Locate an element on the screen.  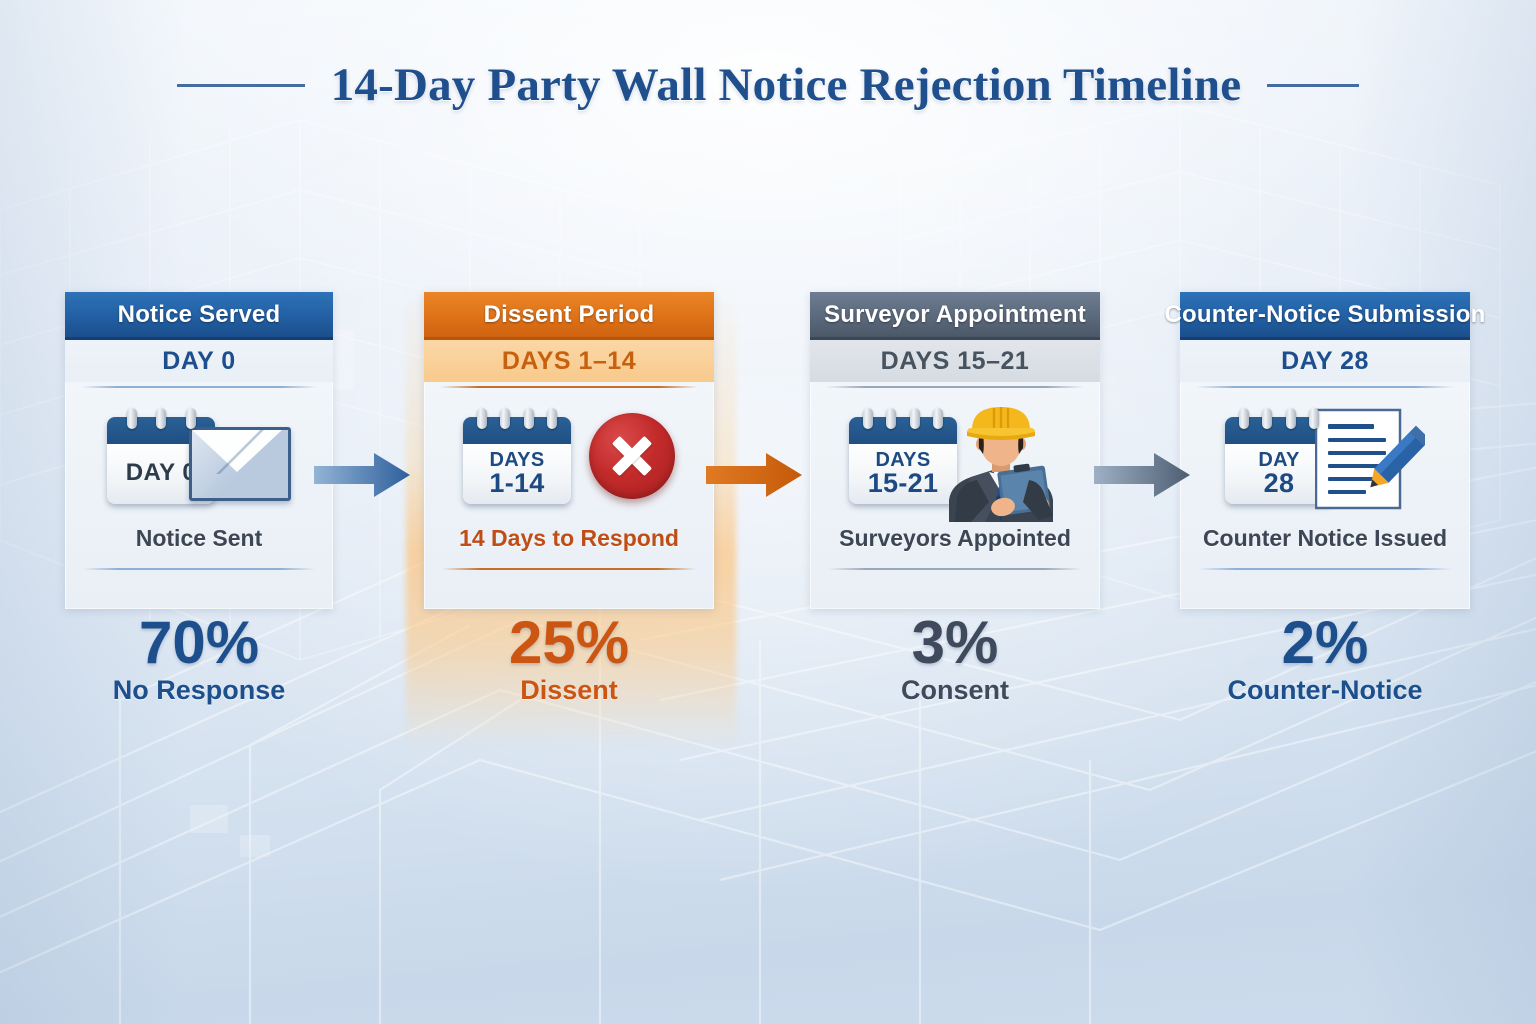
step-icons: DAY 28 is located at coordinates (1325, 455).